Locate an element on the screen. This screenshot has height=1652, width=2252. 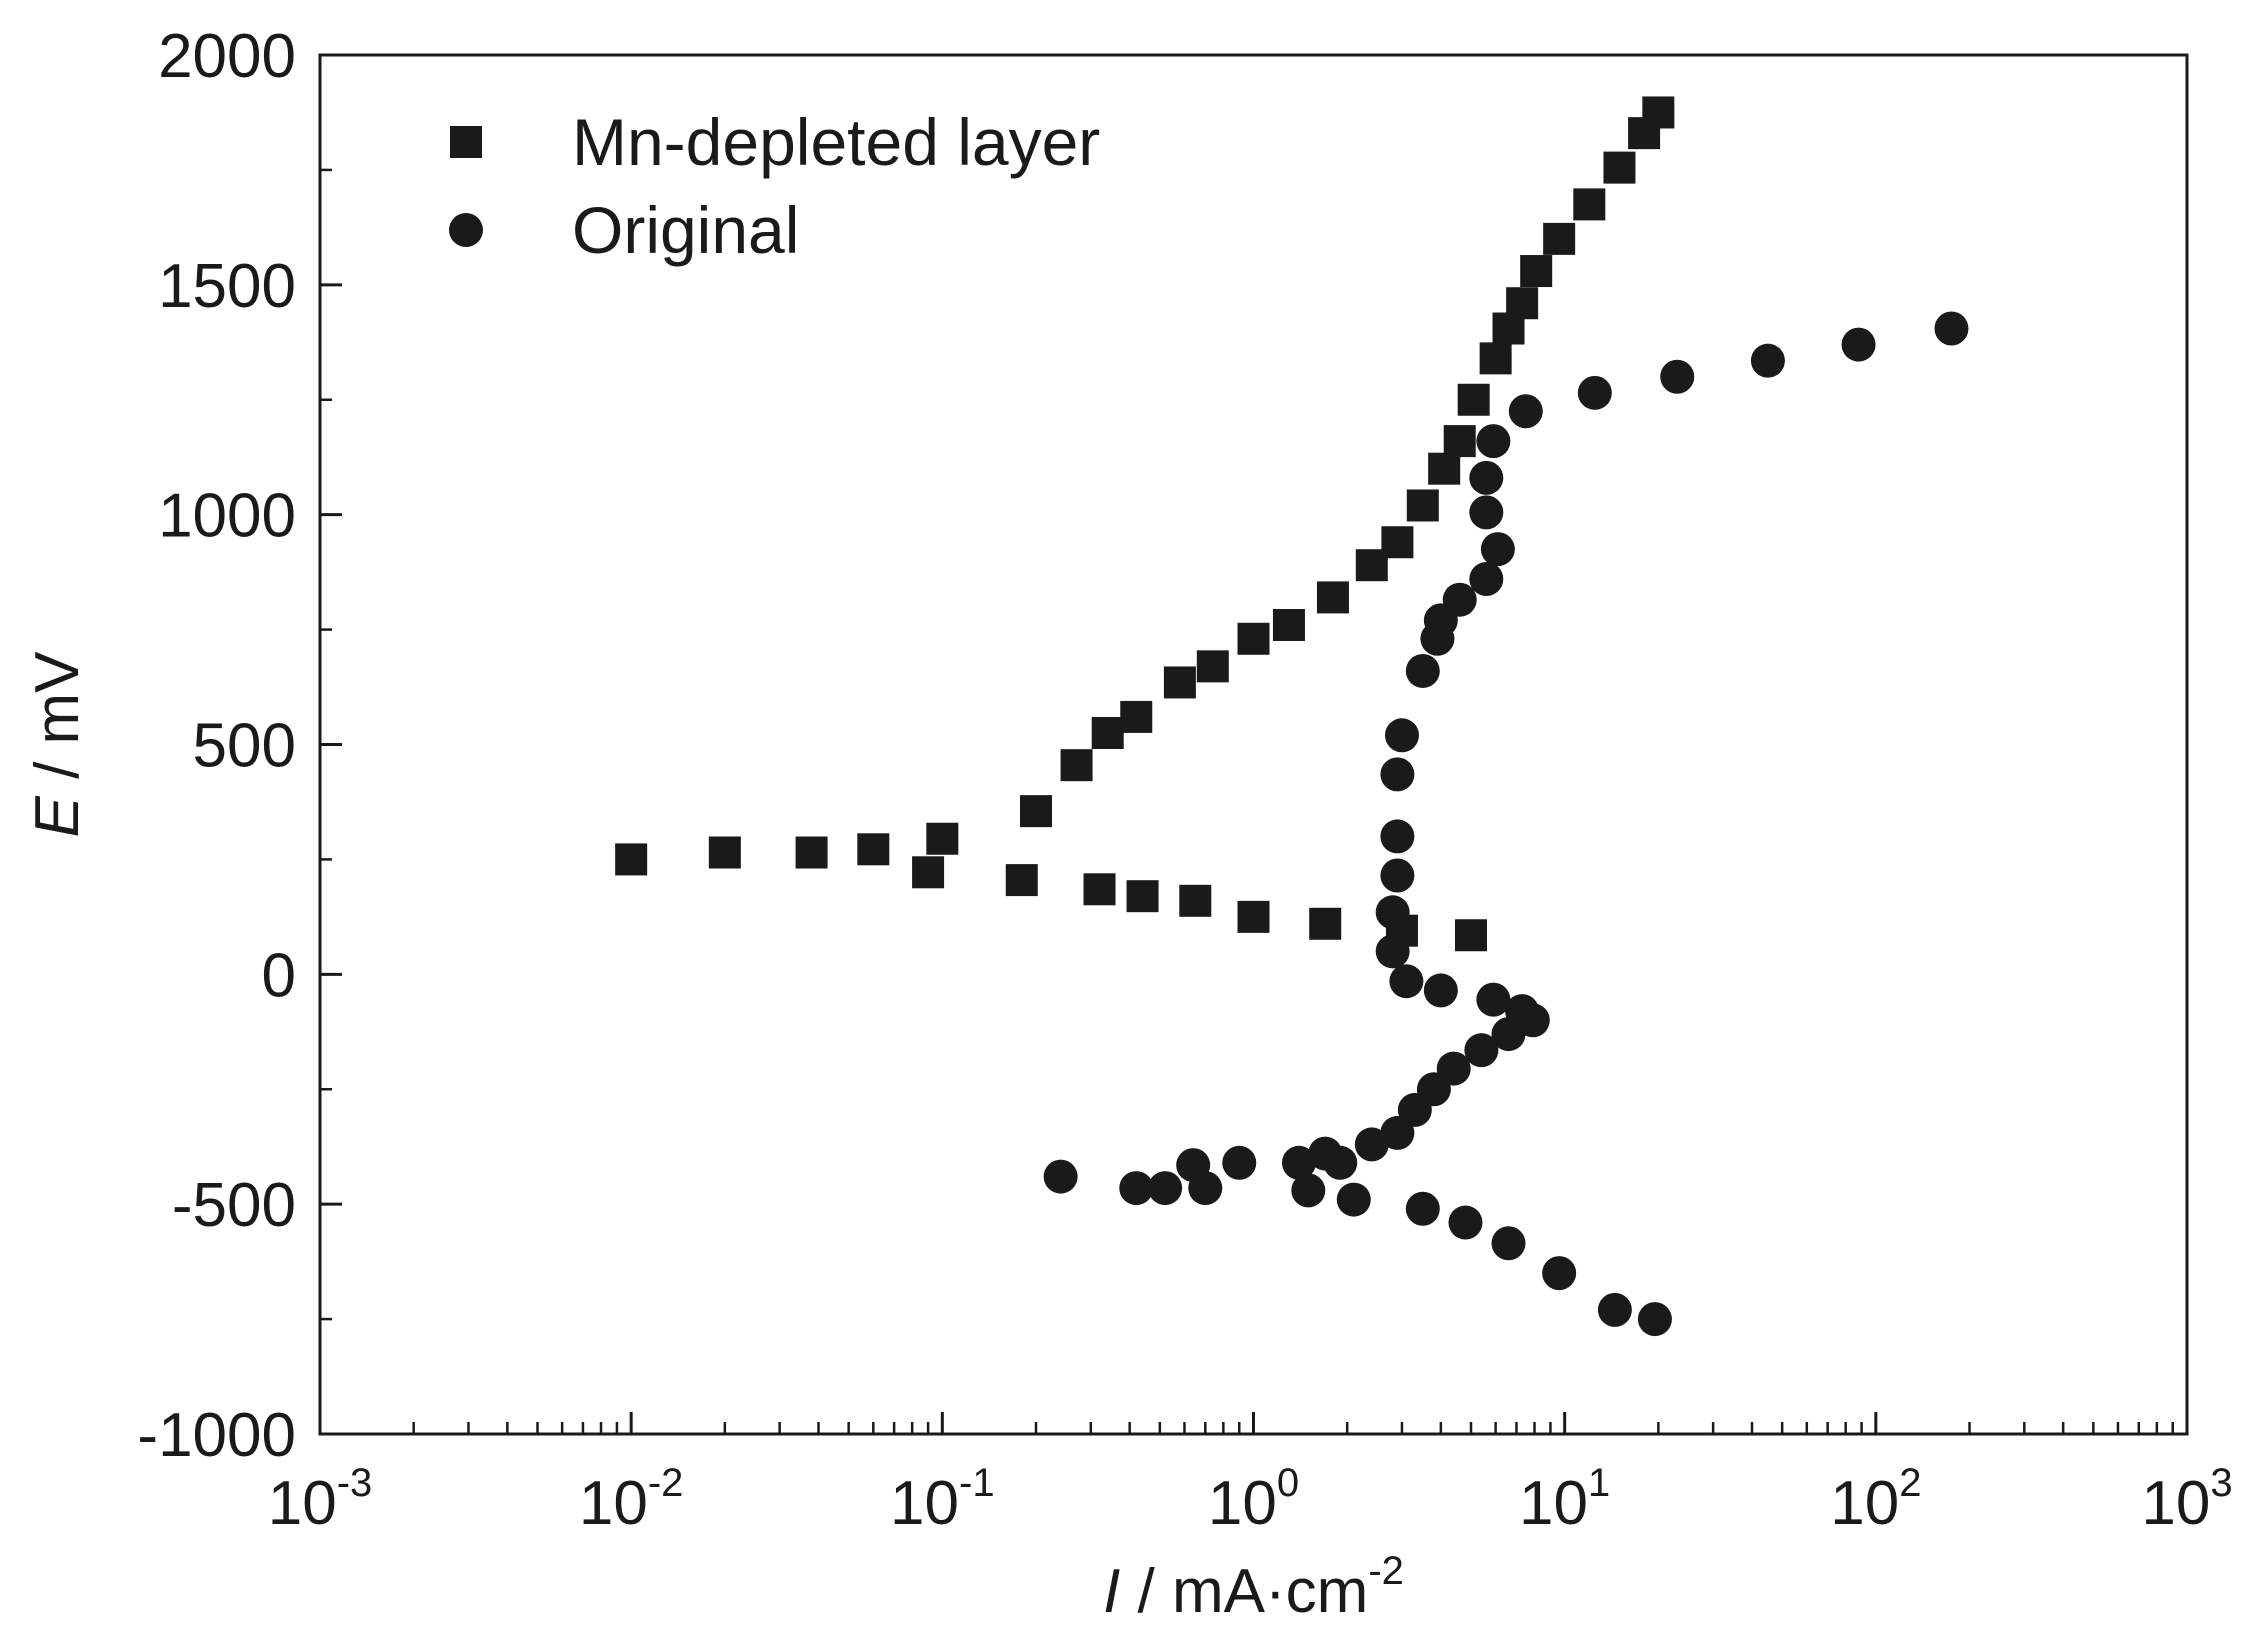
y-tick-label: 500 is located at coordinates (244, 746).